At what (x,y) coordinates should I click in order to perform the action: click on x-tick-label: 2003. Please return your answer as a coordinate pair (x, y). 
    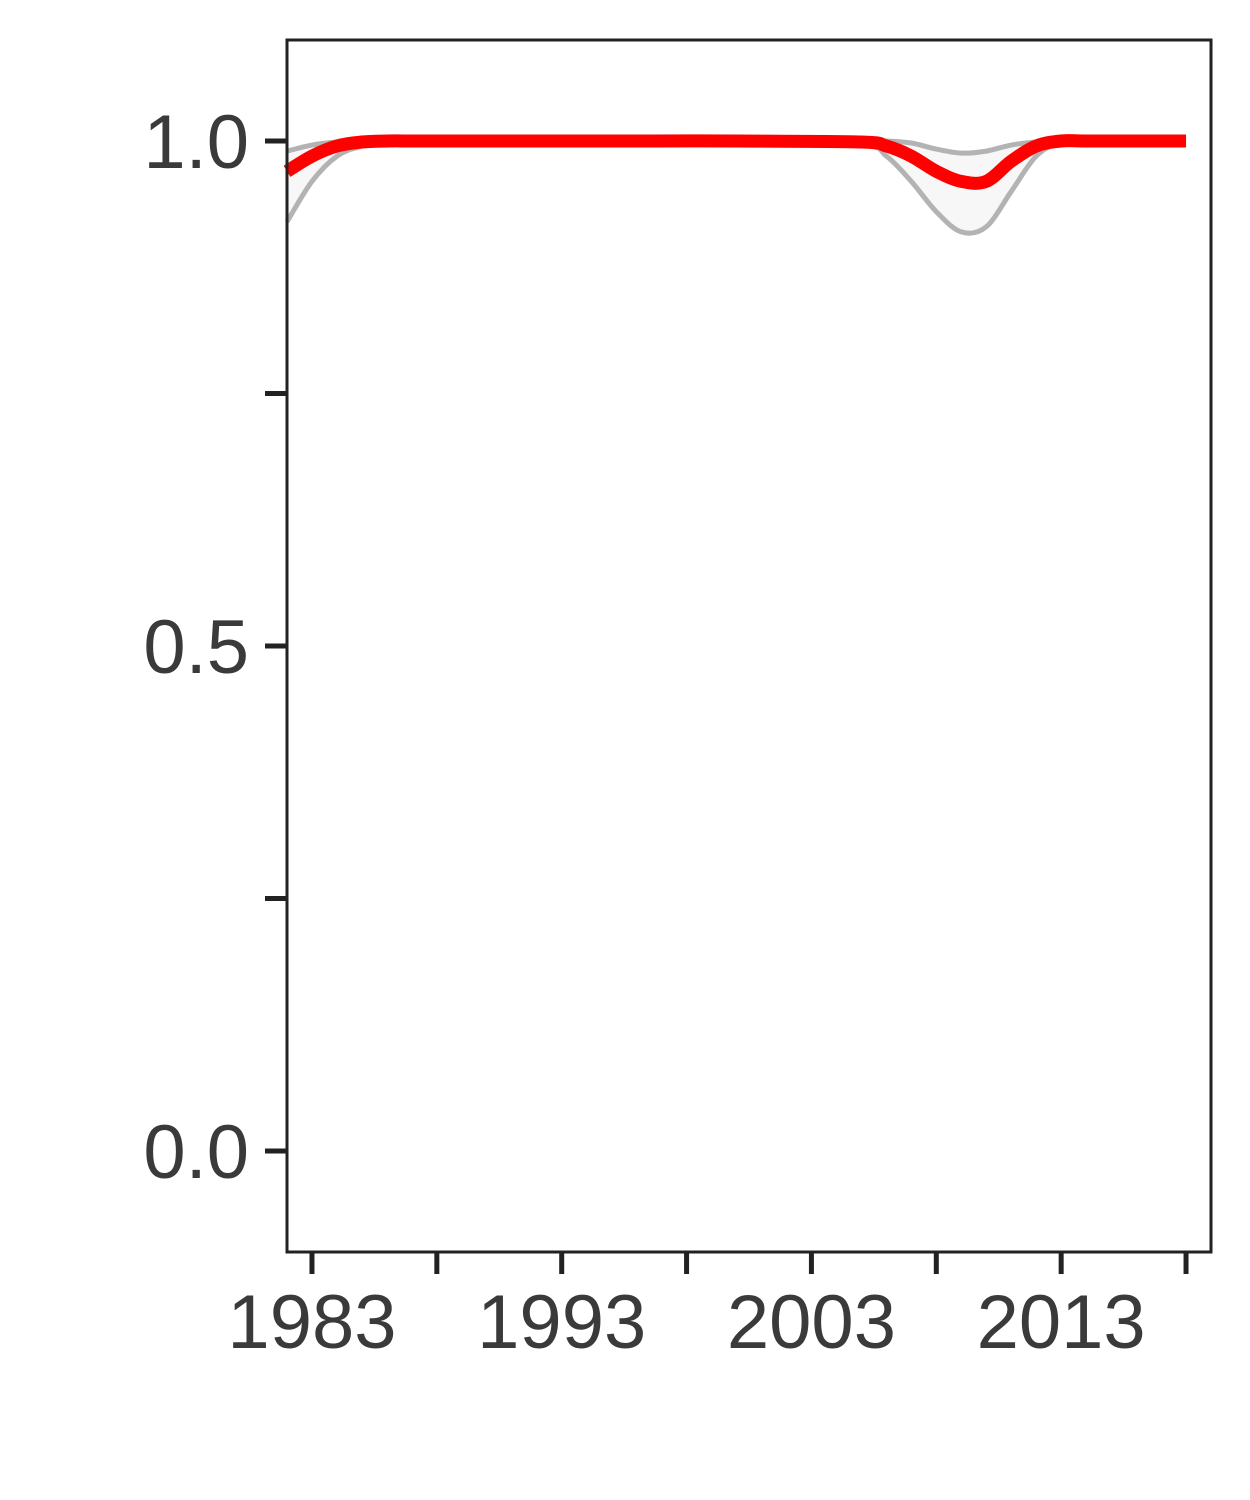
    Looking at the image, I should click on (811, 1322).